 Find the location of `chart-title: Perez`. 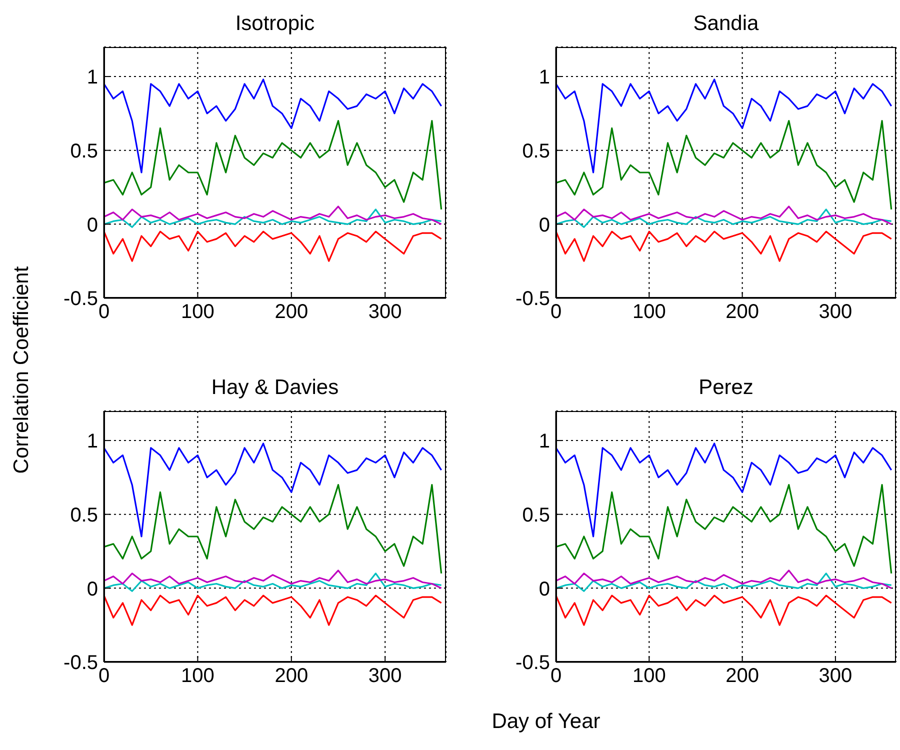

chart-title: Perez is located at coordinates (726, 388).